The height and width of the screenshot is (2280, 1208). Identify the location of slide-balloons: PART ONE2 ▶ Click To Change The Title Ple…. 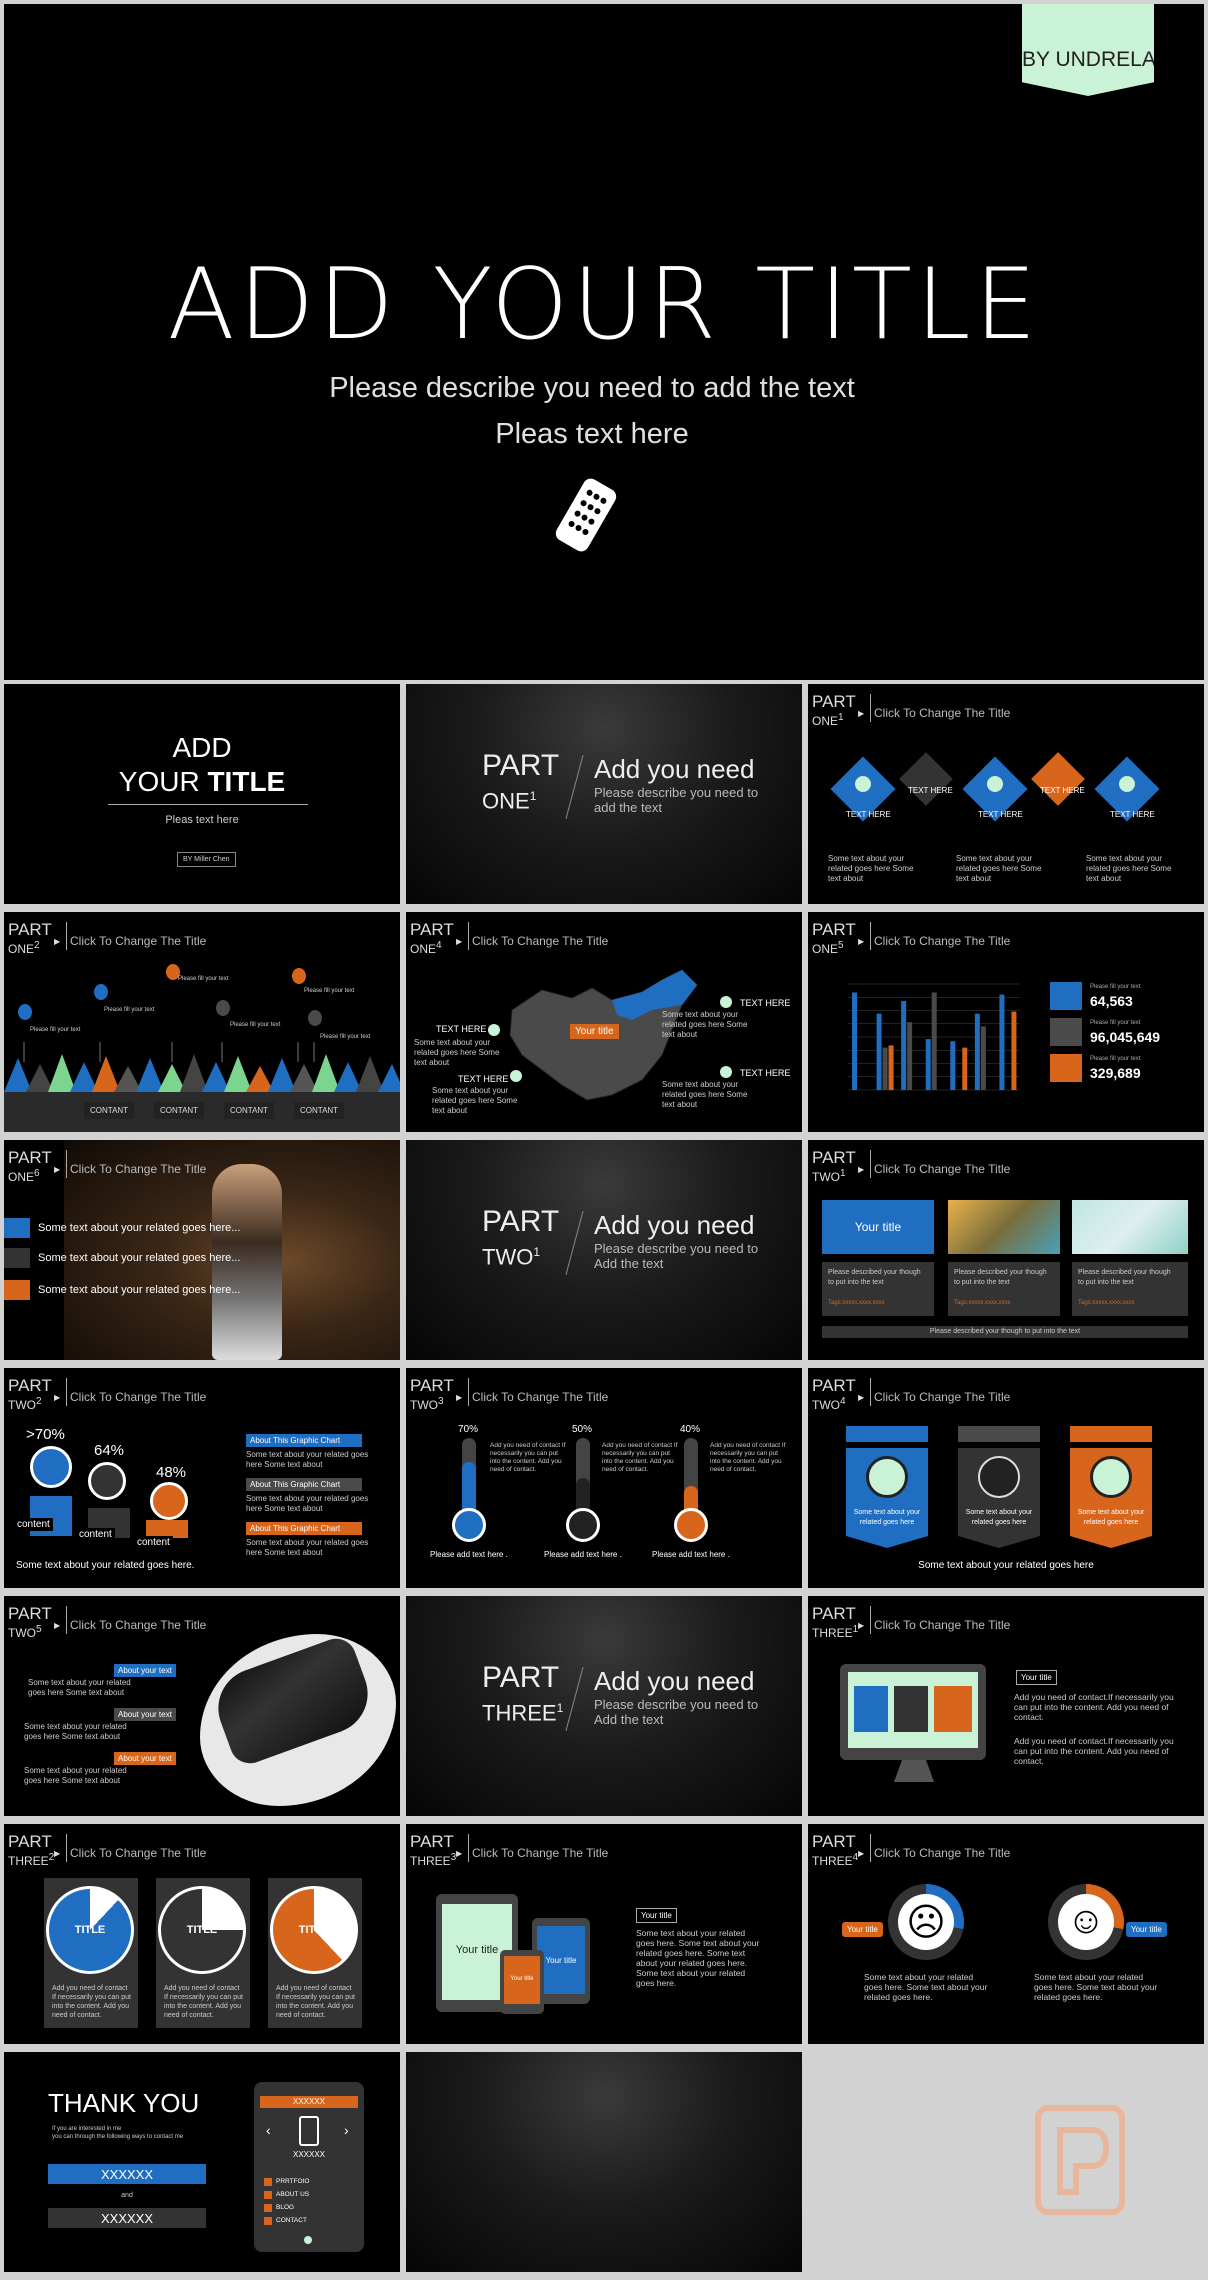
(202, 1022).